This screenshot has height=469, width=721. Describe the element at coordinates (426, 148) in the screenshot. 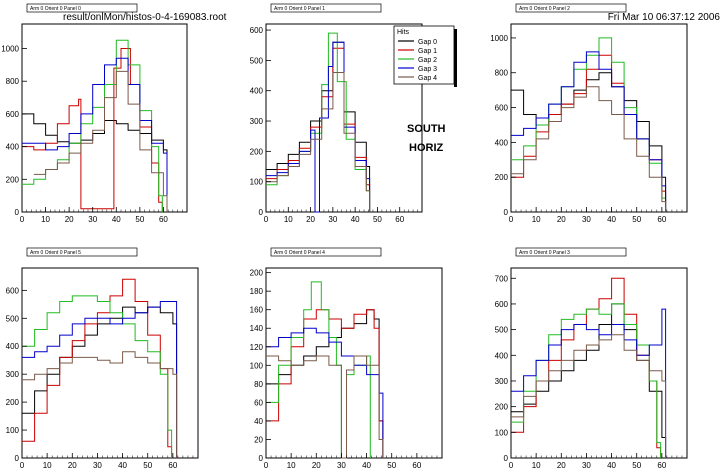

I see `annotation-line-2: HORIZ` at that location.